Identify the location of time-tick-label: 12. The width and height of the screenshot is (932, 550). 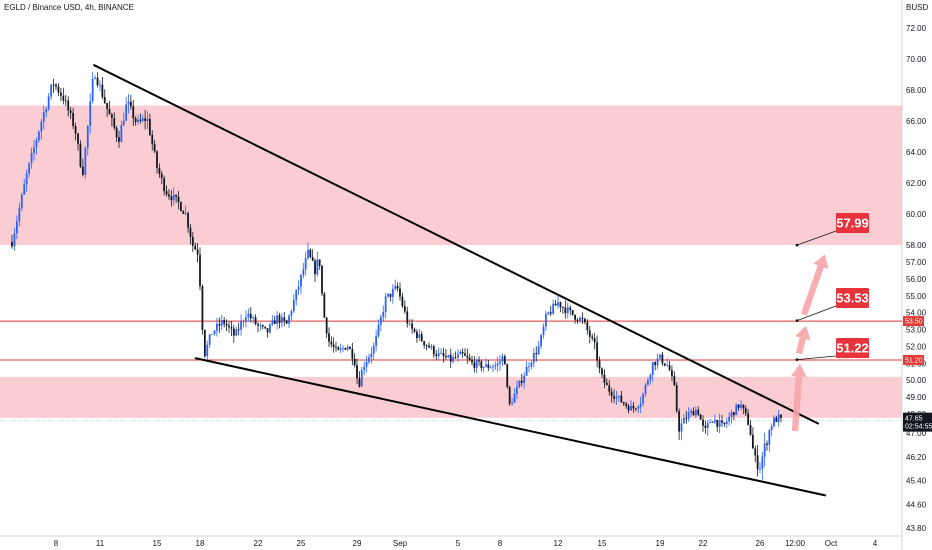
(558, 543).